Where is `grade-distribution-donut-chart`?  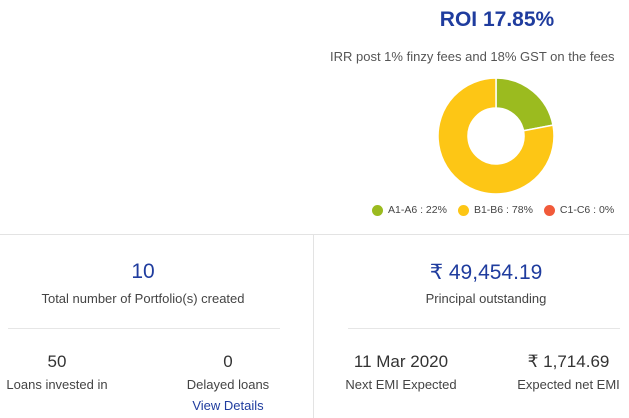 grade-distribution-donut-chart is located at coordinates (496, 136).